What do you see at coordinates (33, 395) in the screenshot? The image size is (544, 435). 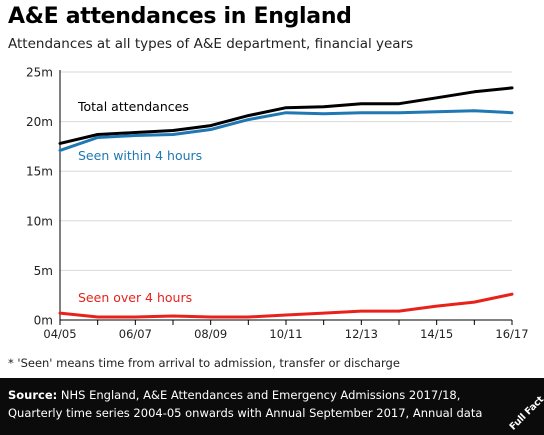 I see `source-label: Source:` at bounding box center [33, 395].